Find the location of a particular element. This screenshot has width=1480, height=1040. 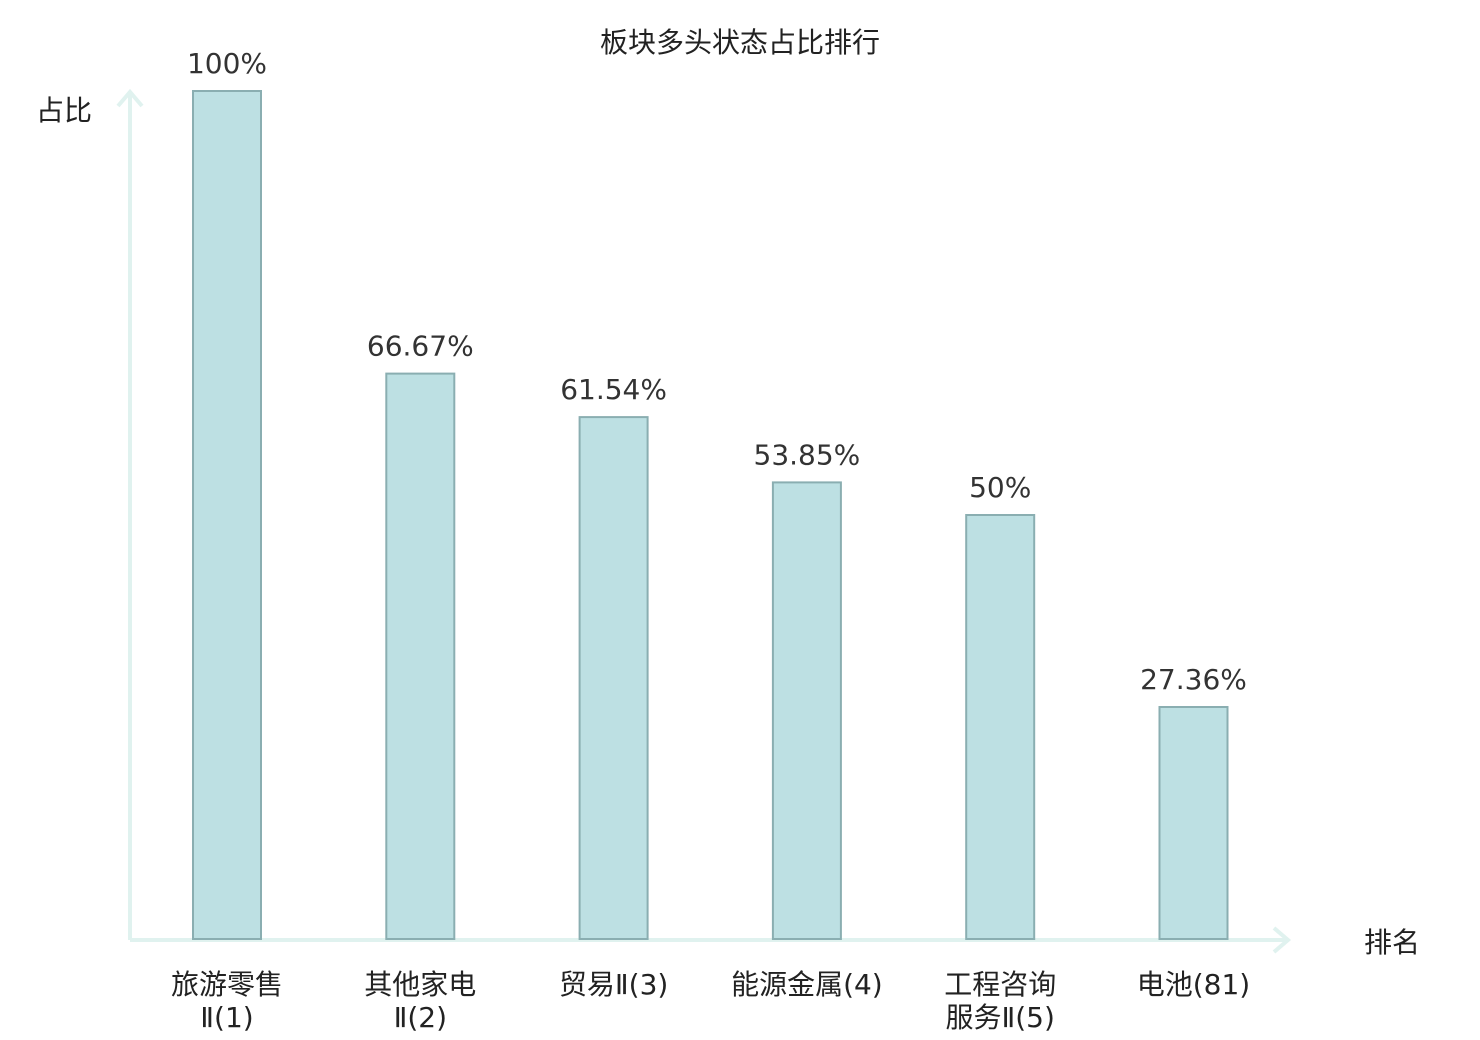

category-label-5: 工程咨询服务Ⅱ(5) is located at coordinates (1000, 1001).